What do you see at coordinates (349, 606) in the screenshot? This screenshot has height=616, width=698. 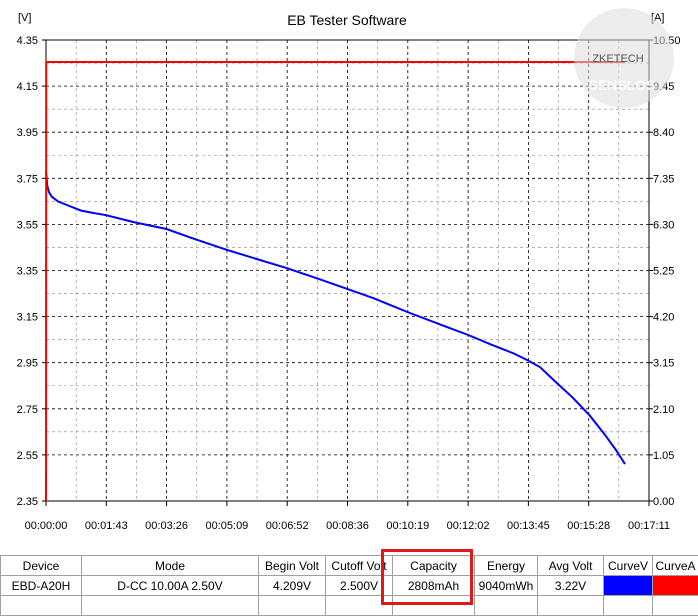 I see `stats-empty-row` at bounding box center [349, 606].